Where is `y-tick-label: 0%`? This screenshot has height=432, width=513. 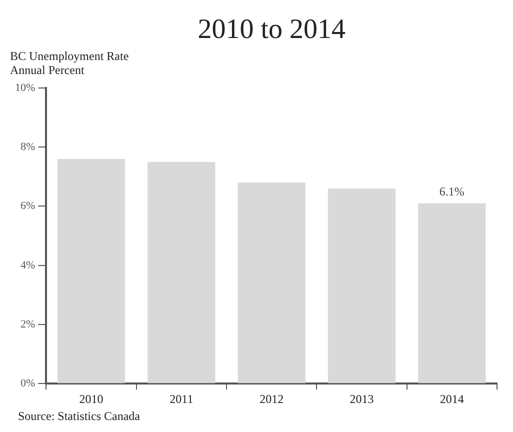 y-tick-label: 0% is located at coordinates (28, 383).